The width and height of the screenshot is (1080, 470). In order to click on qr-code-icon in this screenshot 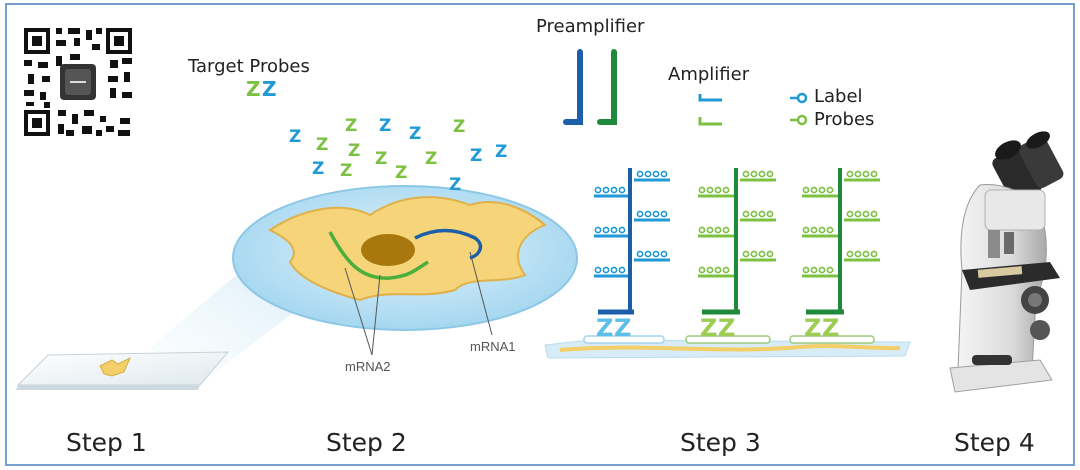, I will do `click(78, 82)`.